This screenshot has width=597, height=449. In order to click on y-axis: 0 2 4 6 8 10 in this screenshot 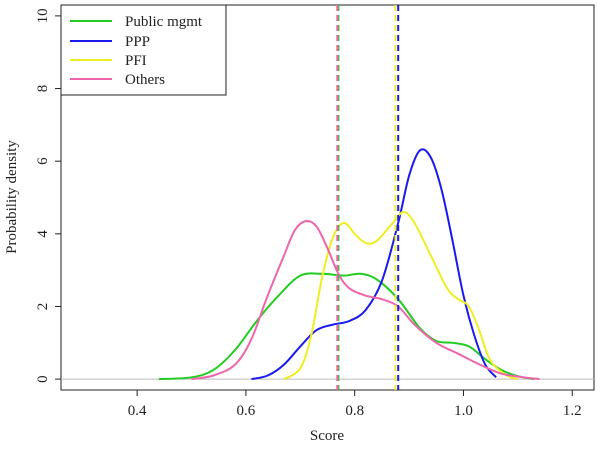, I will do `click(48, 195)`.